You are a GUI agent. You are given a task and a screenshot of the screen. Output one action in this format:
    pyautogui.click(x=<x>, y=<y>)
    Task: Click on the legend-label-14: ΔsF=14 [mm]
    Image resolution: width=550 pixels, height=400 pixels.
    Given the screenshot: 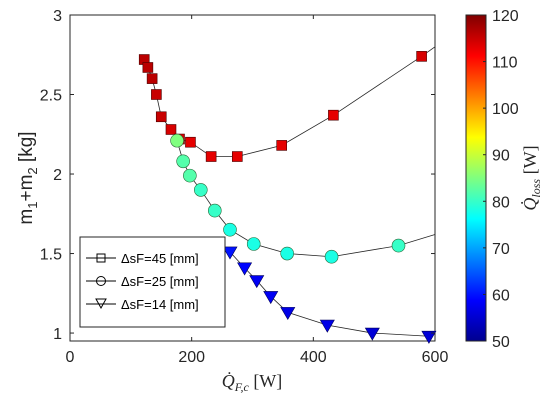 What is the action you would take?
    pyautogui.click(x=160, y=304)
    